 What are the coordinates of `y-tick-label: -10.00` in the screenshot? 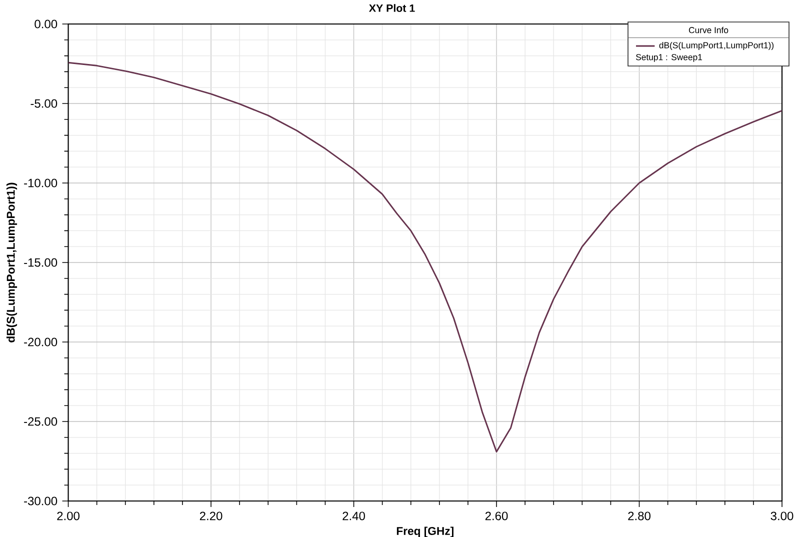 It's located at (41, 183).